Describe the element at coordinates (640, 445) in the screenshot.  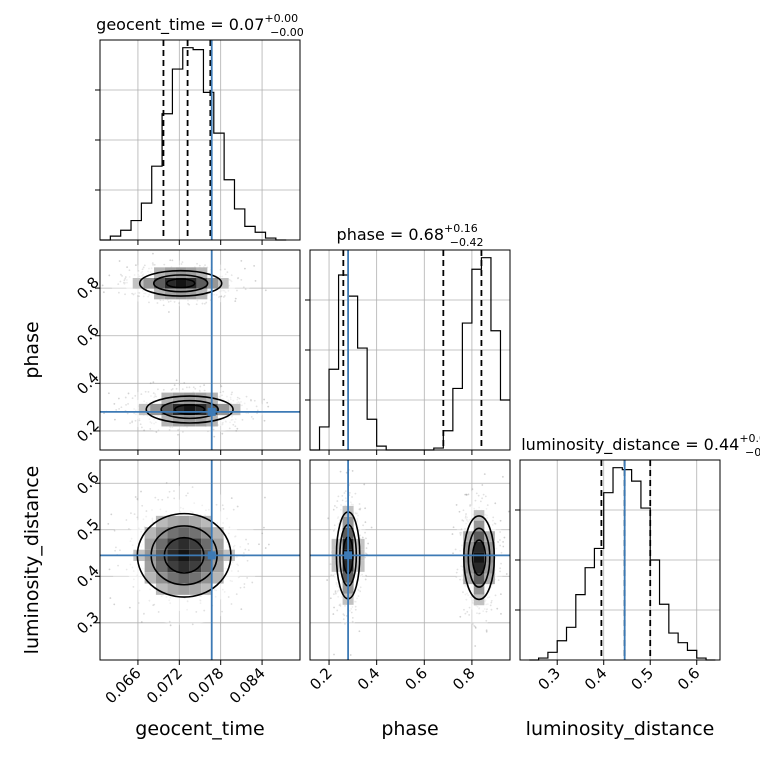
I see `title-luminosity_distance: luminosity_distance = 0.44+0.06−0.05` at that location.